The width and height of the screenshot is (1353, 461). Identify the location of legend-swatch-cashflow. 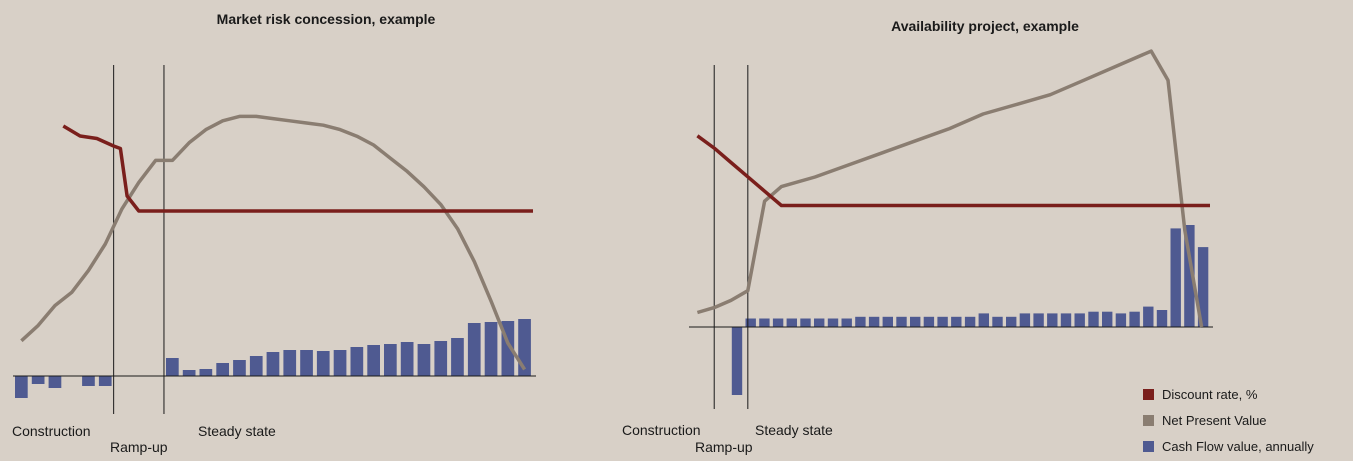
(1148, 446).